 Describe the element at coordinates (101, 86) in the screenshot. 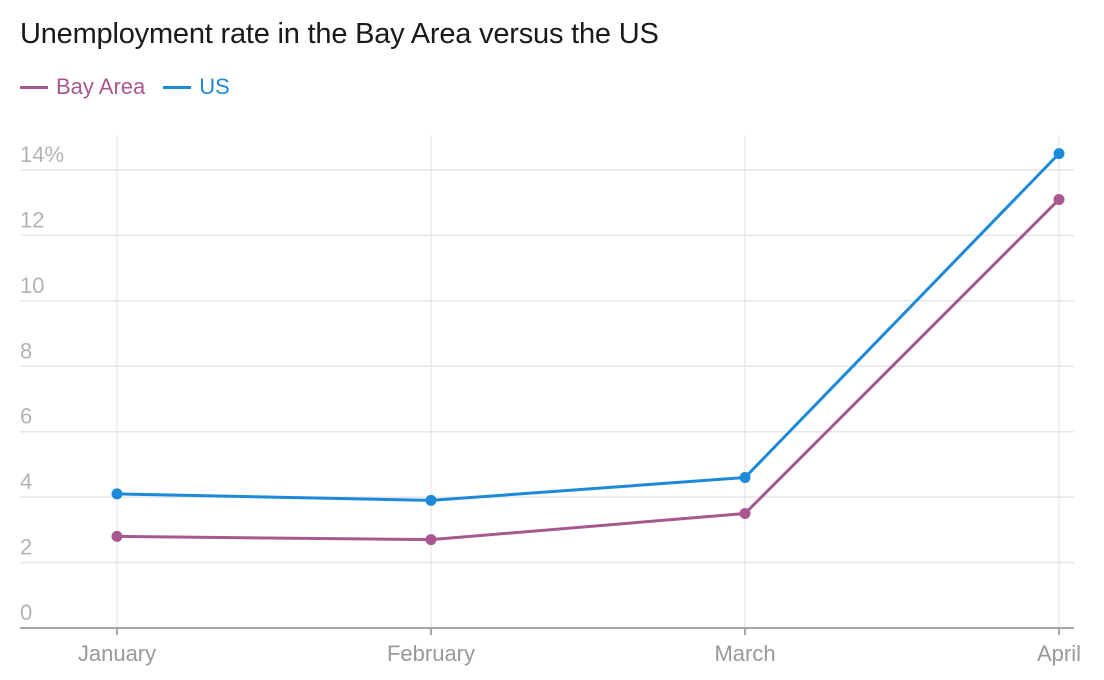

I see `legend-label-bay-area: Bay Area` at that location.